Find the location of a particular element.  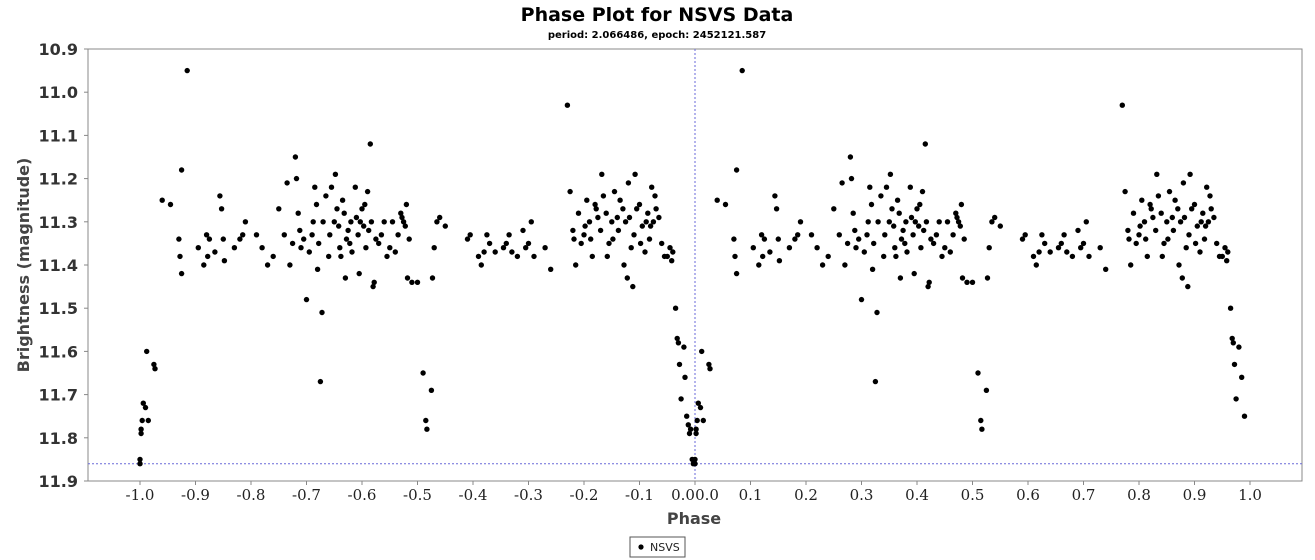

chart-title: Phase Plot for NSVS Data is located at coordinates (657, 15).